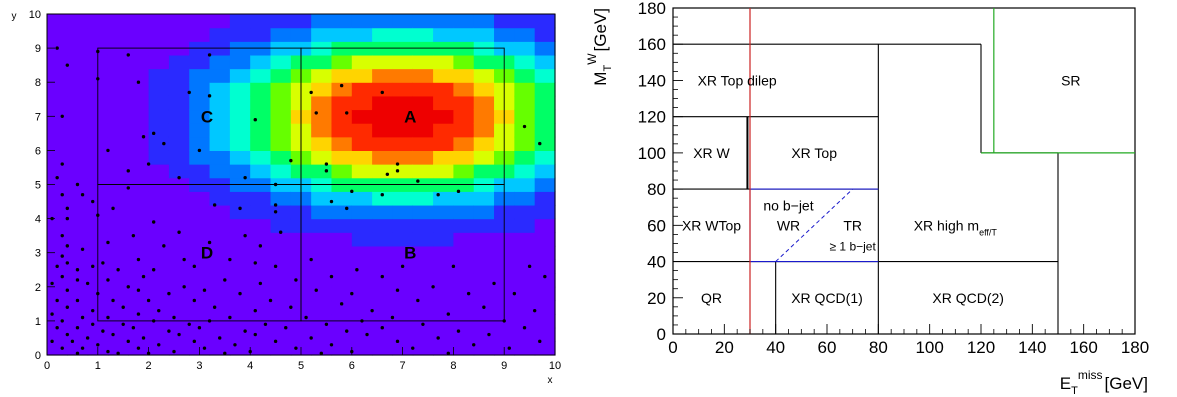  What do you see at coordinates (968, 298) in the screenshot?
I see `region-label: XR QCD(2)` at bounding box center [968, 298].